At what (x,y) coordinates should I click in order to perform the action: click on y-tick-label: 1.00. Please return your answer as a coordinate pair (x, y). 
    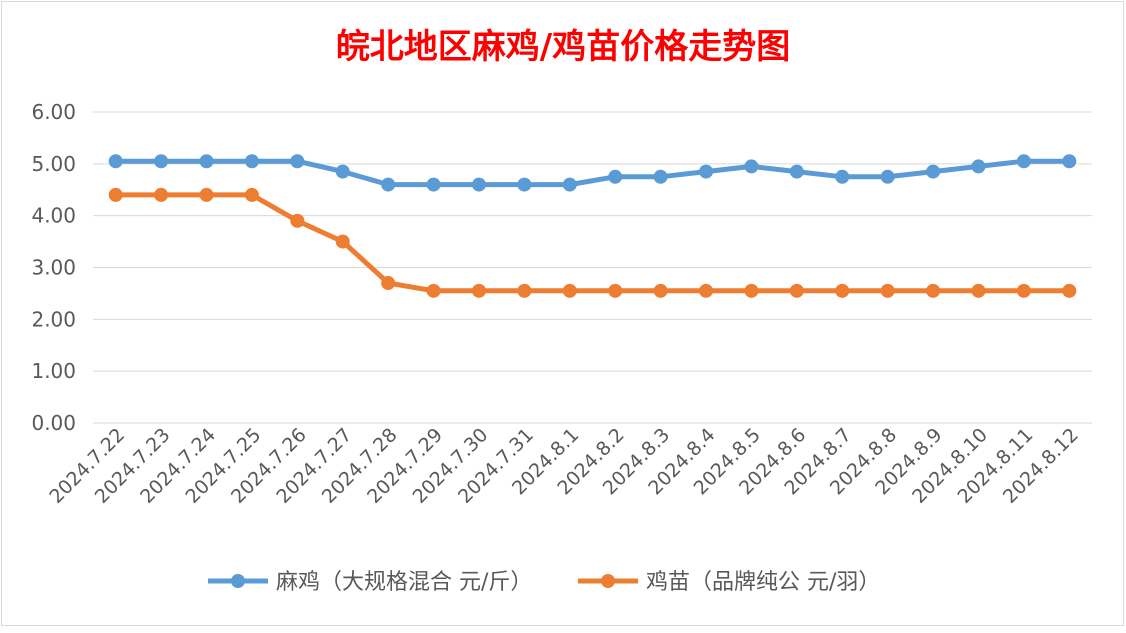
    Looking at the image, I should click on (53, 371).